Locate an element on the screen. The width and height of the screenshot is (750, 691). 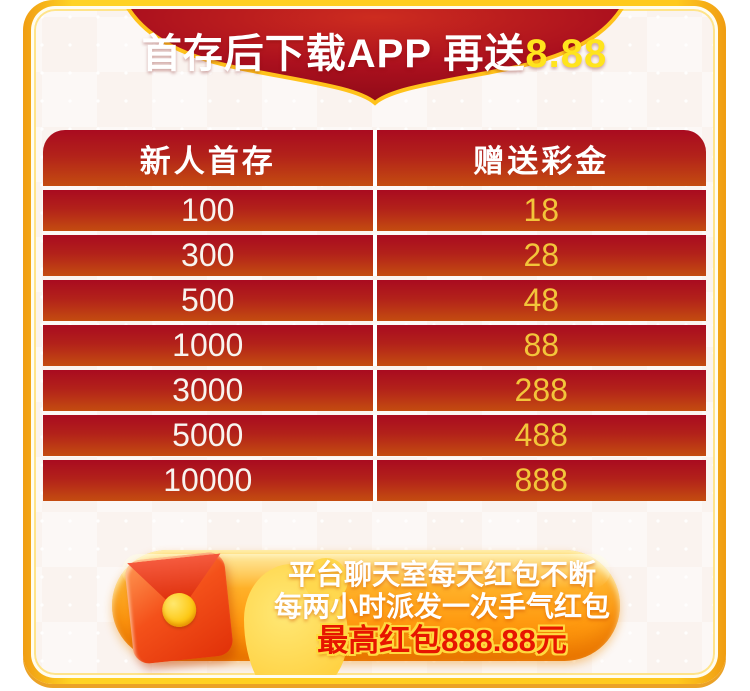
deposit-amount: 1000 is located at coordinates (208, 345).